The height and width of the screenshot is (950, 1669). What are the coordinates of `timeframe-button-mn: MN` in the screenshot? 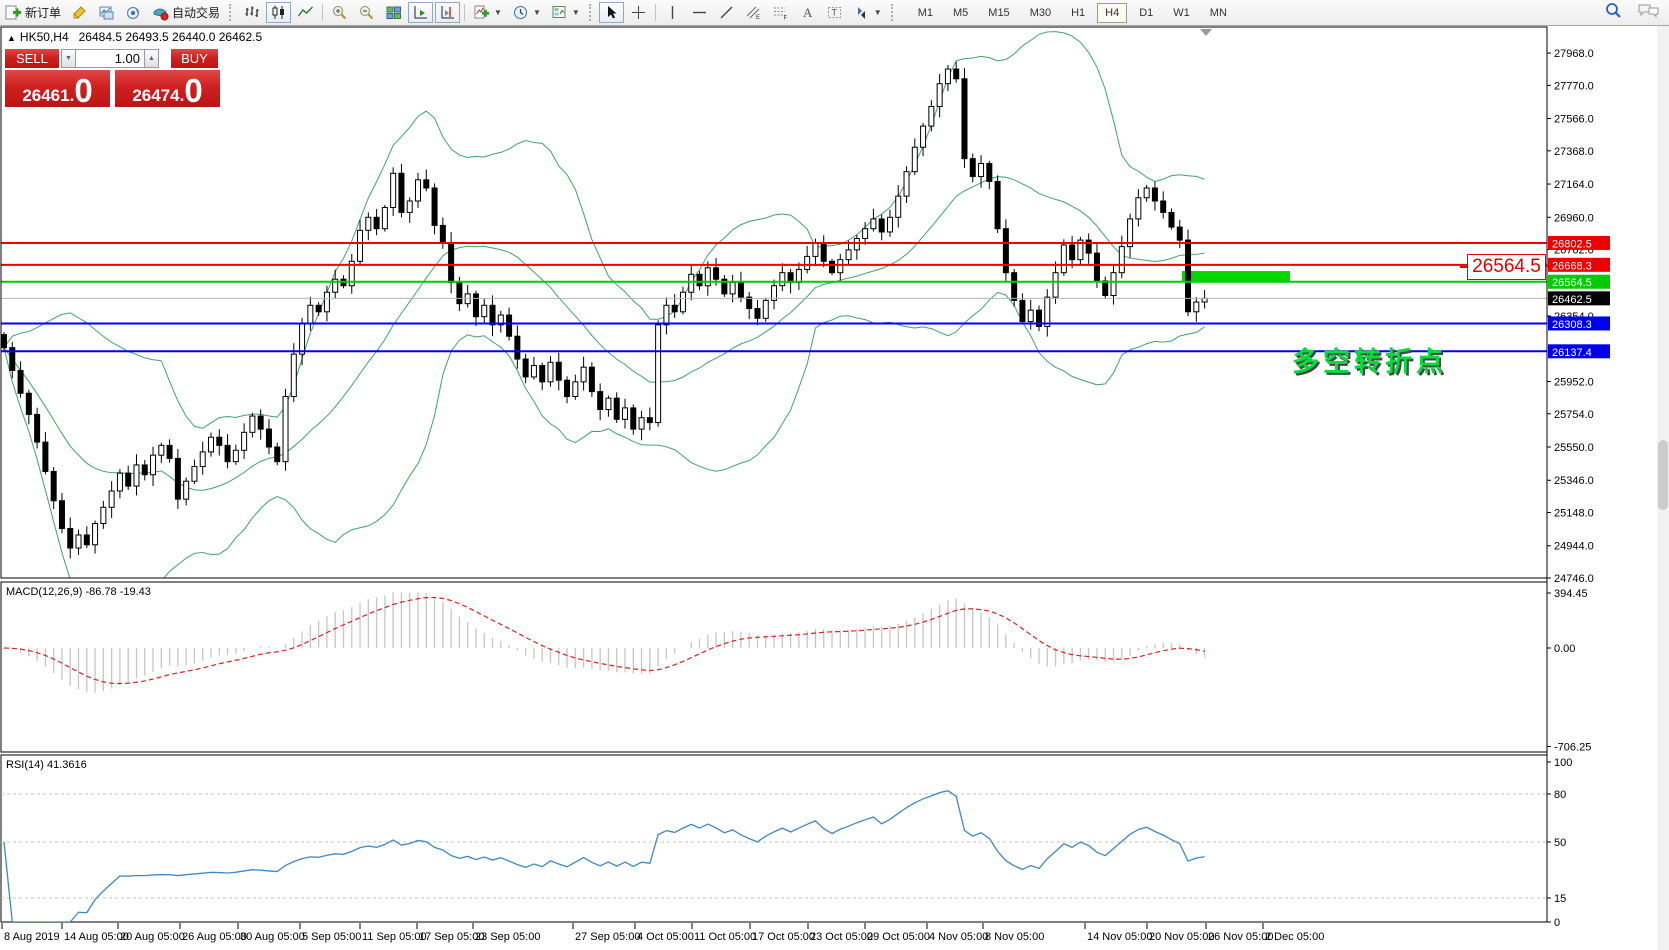 It's located at (1218, 13).